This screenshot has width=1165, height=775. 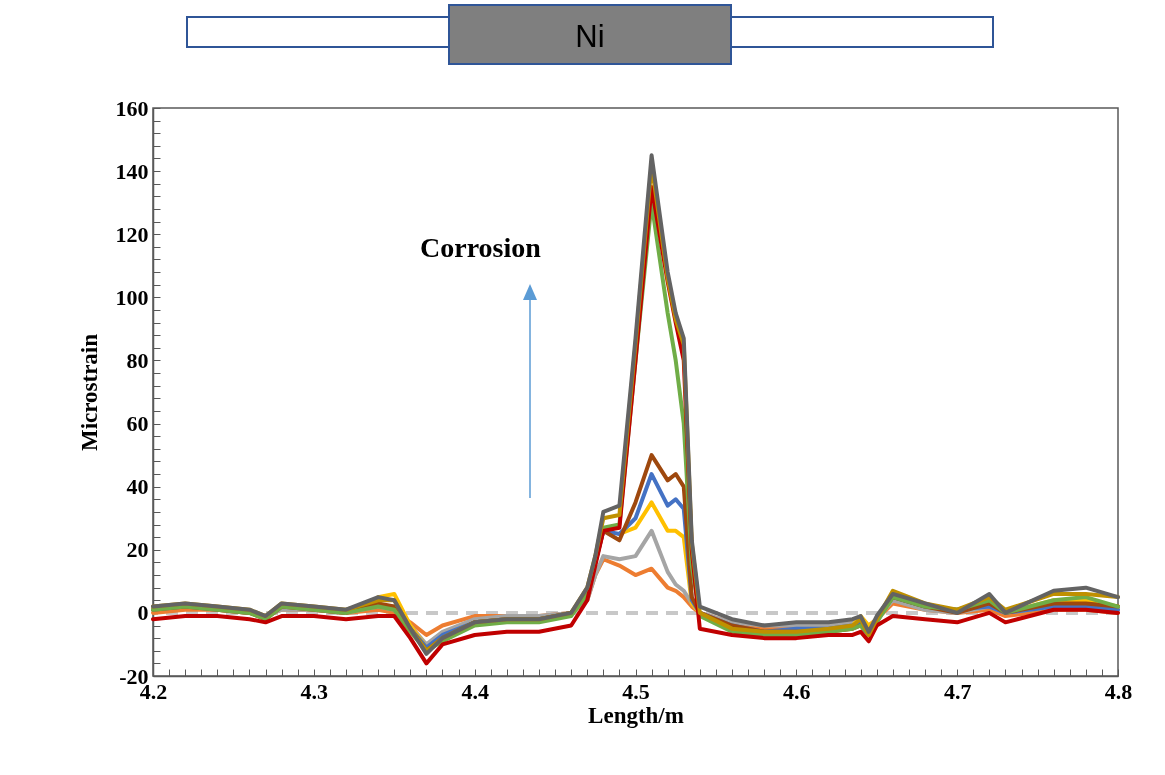 I want to click on y-tick-label: 120, so click(x=132, y=234).